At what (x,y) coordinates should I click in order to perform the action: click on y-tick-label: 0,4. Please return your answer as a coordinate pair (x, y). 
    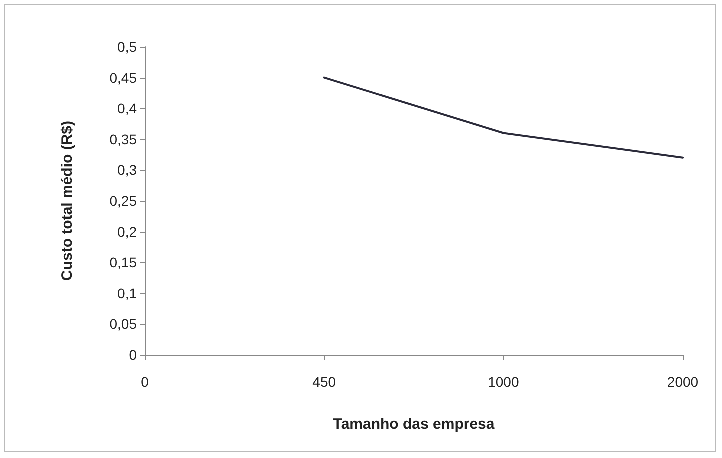
    Looking at the image, I should click on (128, 108).